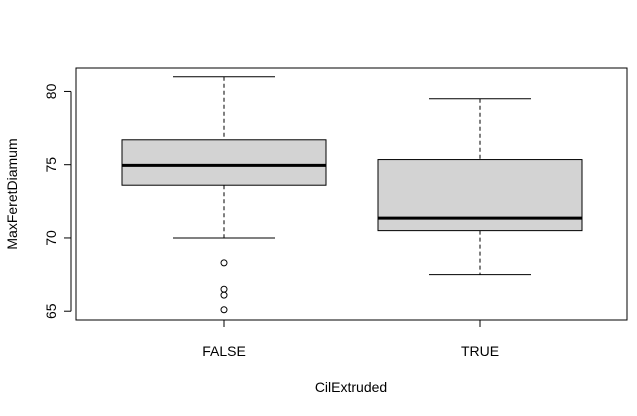 This screenshot has height=416, width=637. Describe the element at coordinates (351, 387) in the screenshot. I see `x-axis-title: CilExtruded` at that location.